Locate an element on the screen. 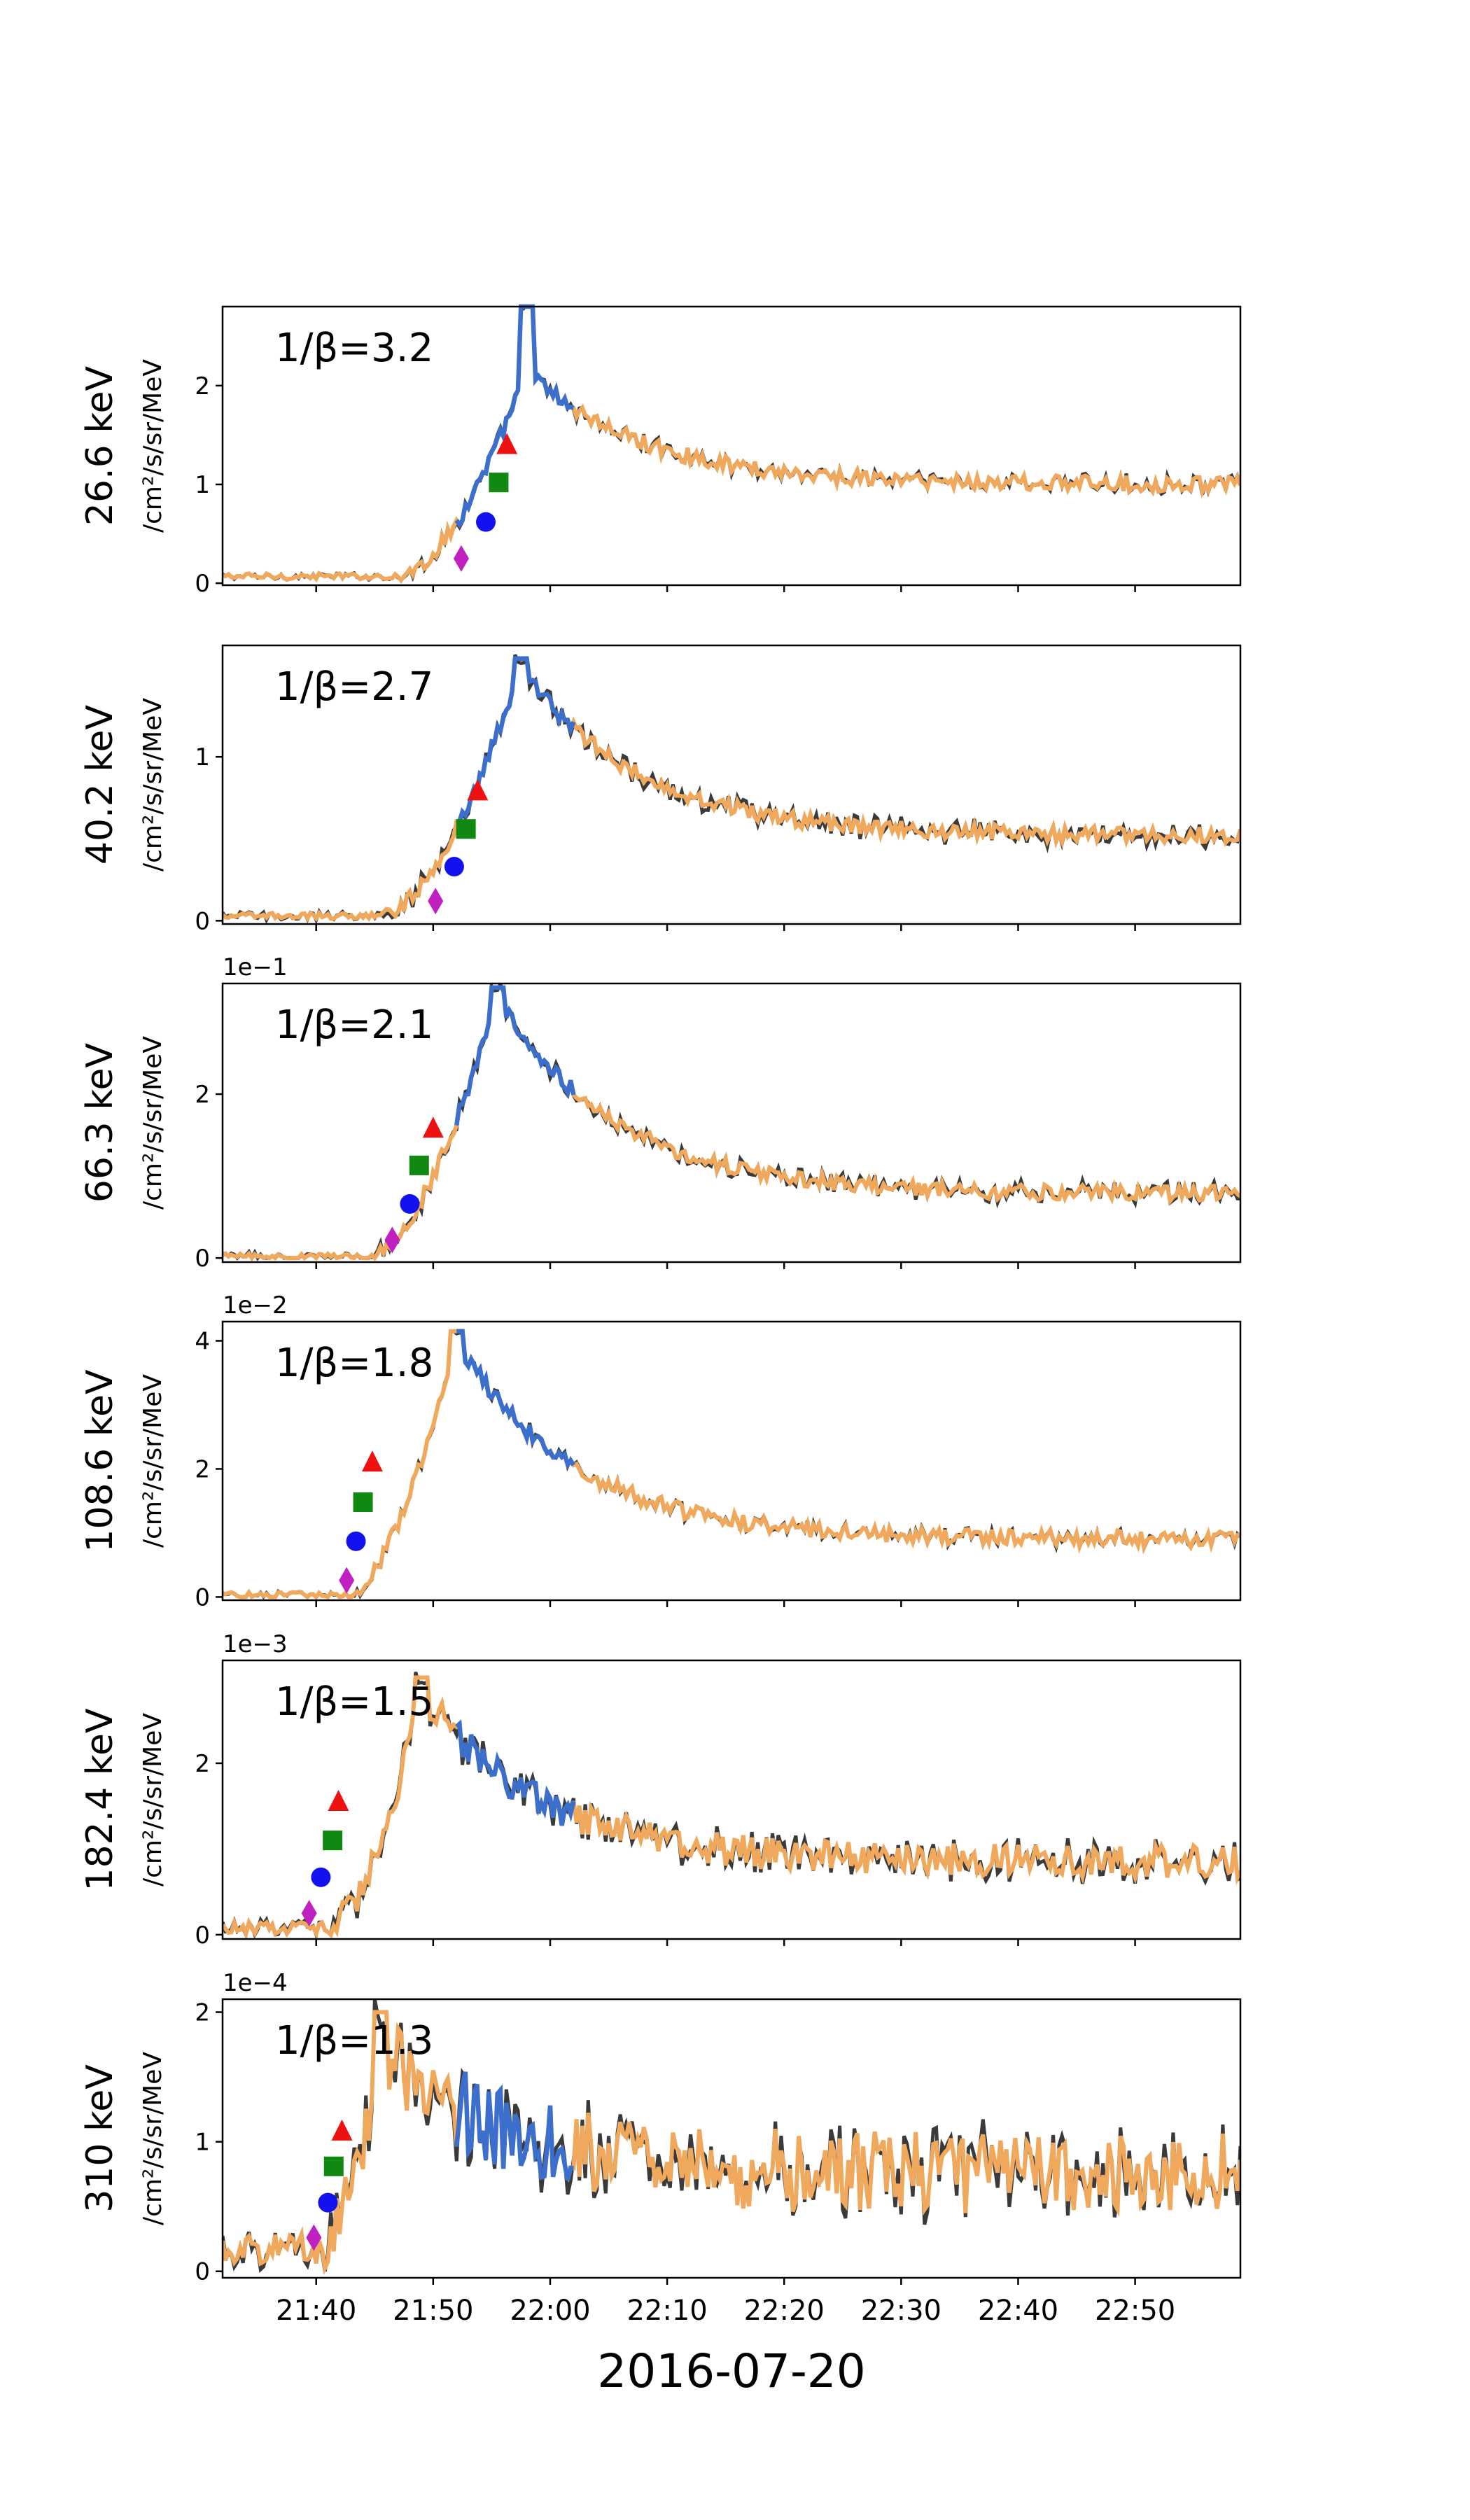 Image resolution: width=1470 pixels, height=2520 pixels. x-tick-label: 21:40 is located at coordinates (316, 2311).